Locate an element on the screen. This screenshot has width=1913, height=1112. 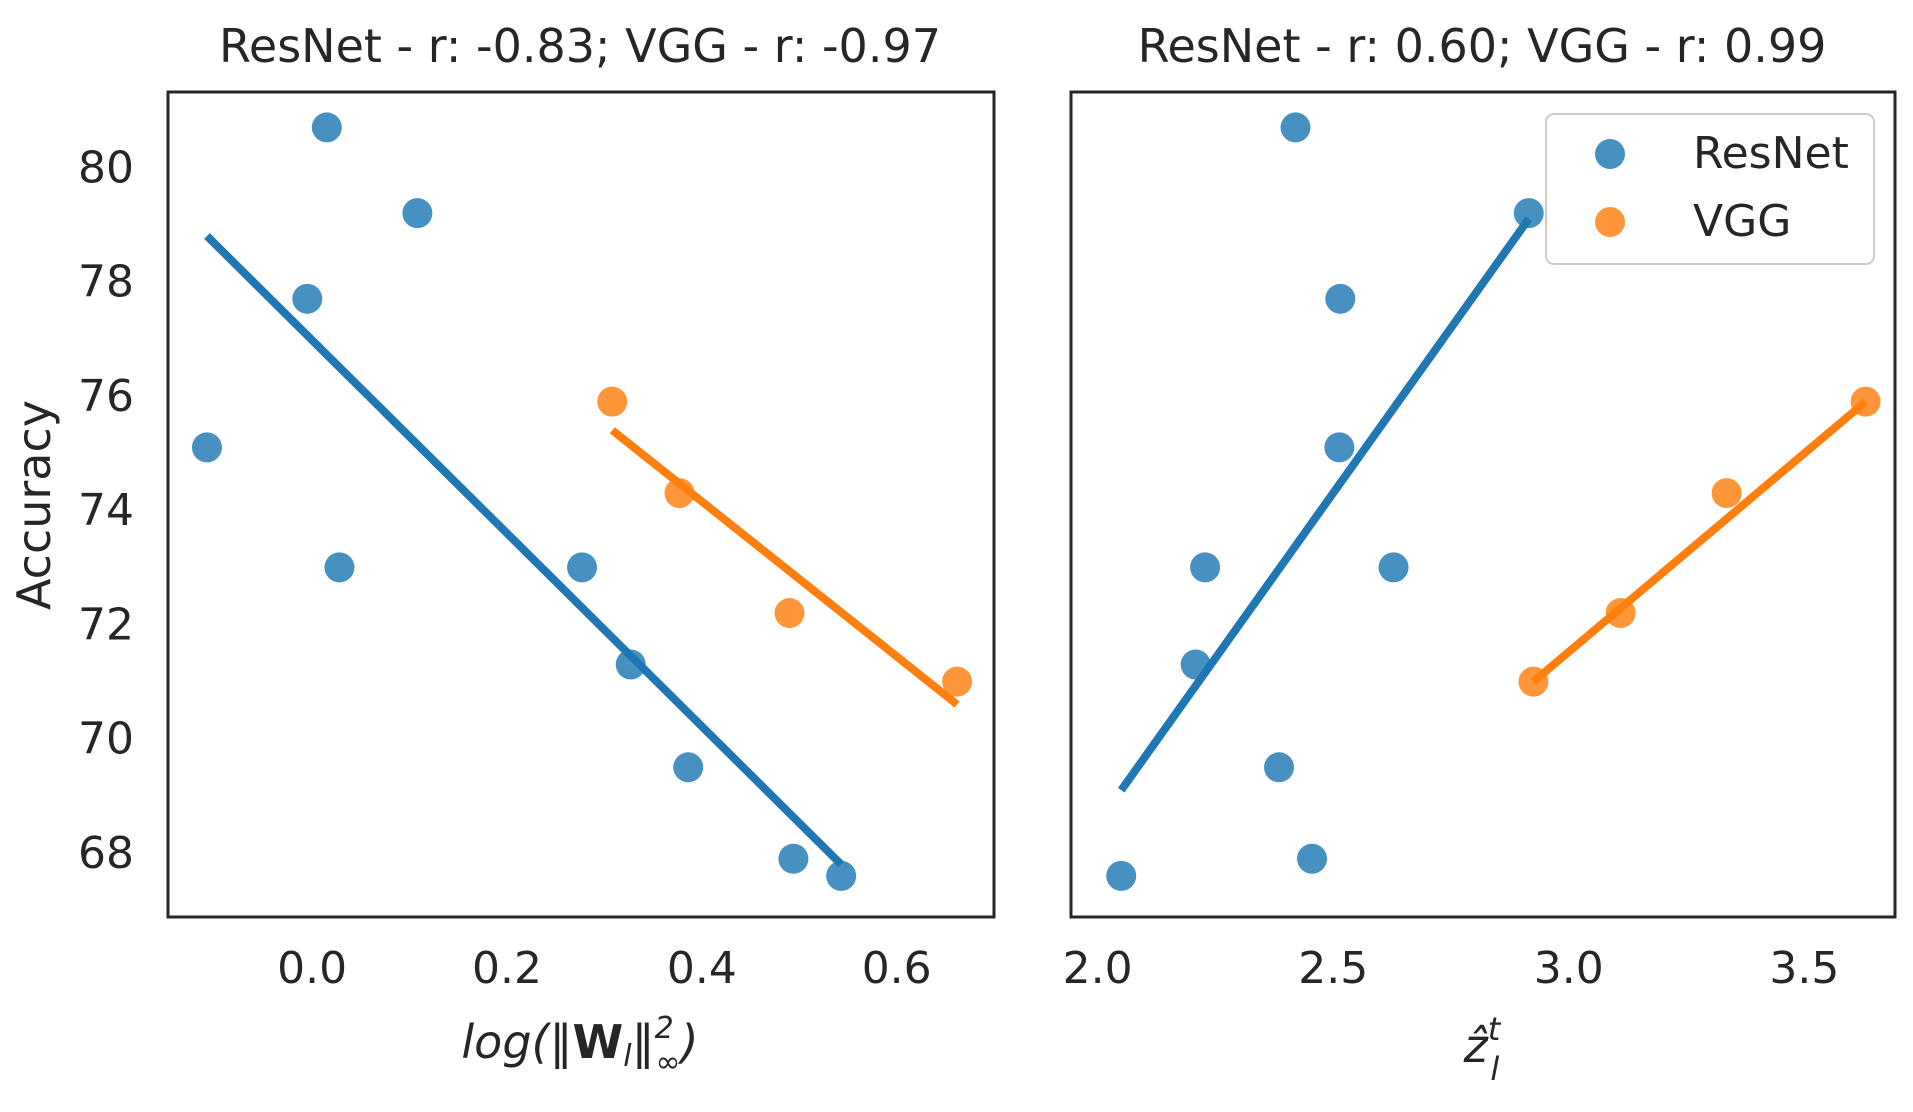
y-tick-label: 80 is located at coordinates (106, 167).